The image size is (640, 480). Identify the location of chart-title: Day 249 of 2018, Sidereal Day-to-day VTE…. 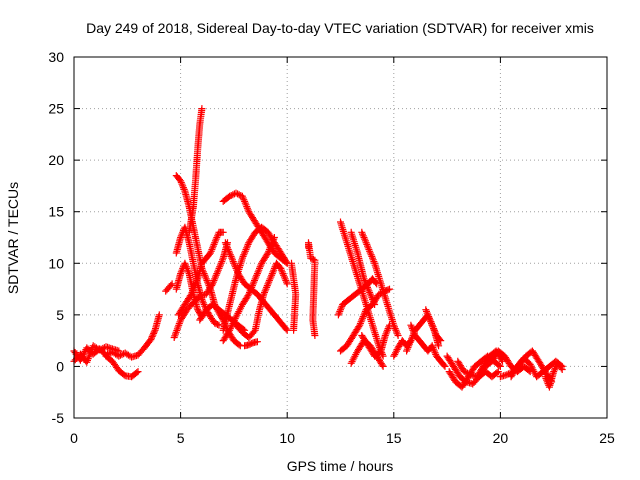
(340, 28).